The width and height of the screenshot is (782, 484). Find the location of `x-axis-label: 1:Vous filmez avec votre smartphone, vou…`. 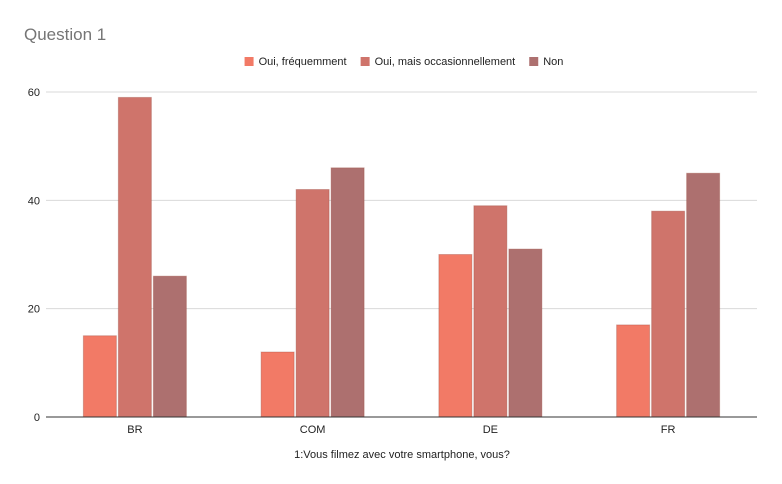

x-axis-label: 1:Vous filmez avec votre smartphone, vou… is located at coordinates (402, 455).